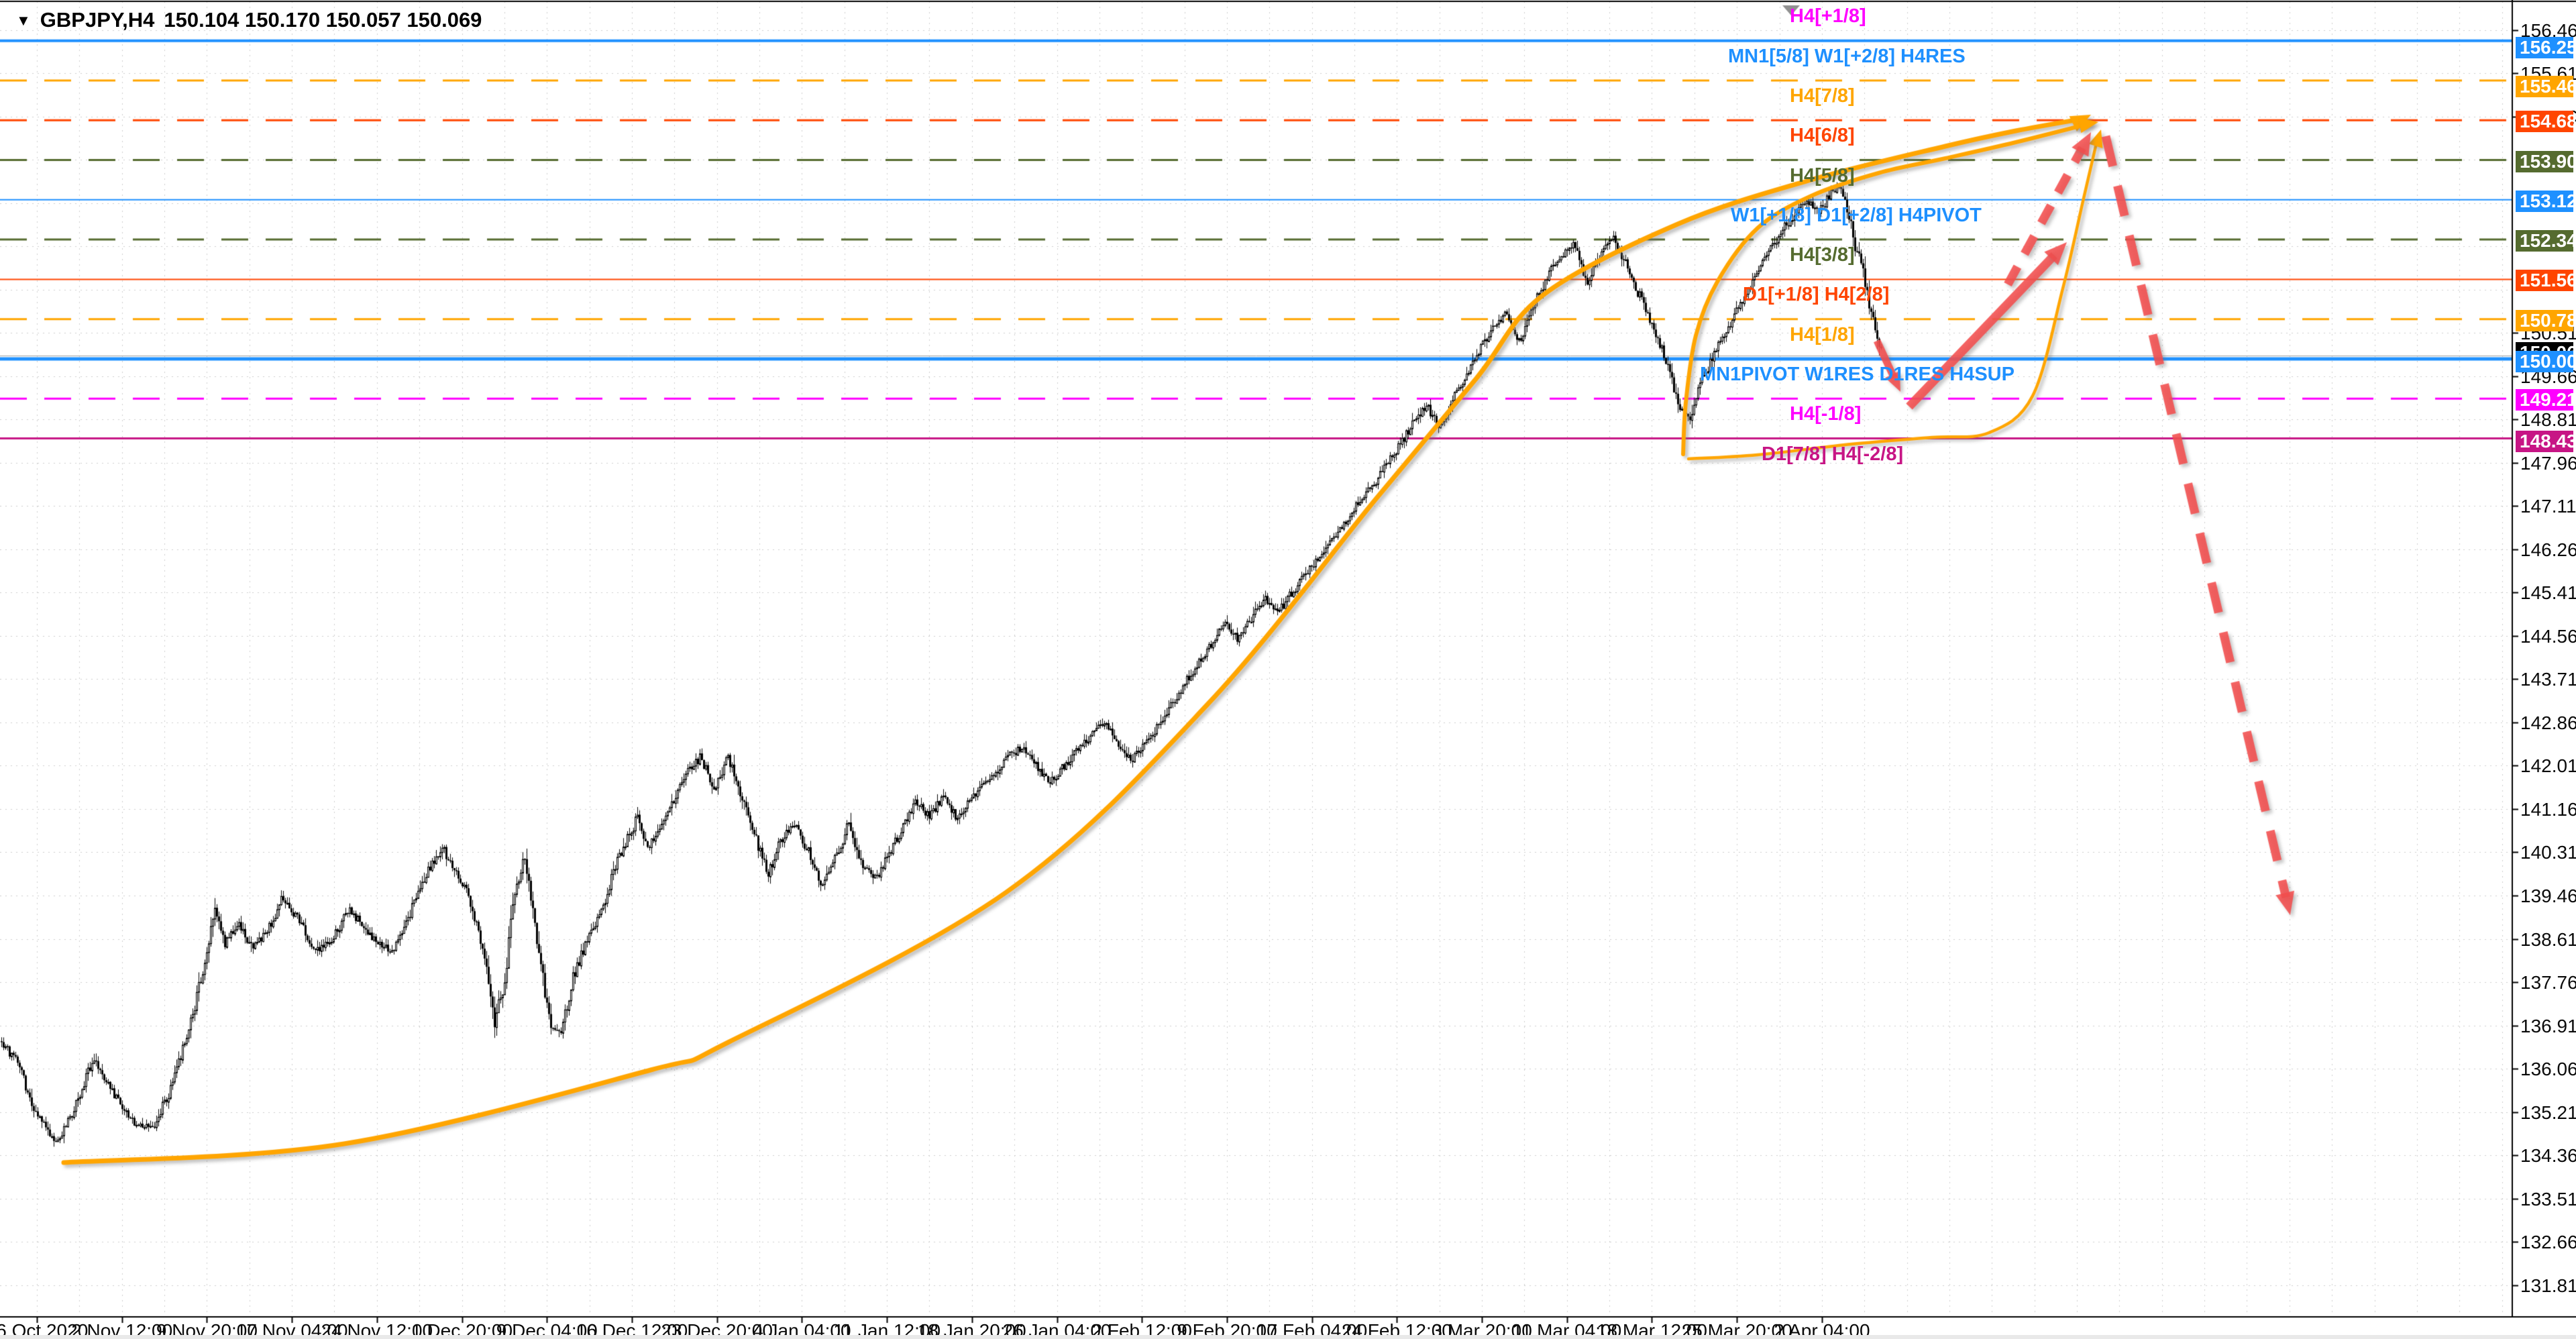 Image resolution: width=2576 pixels, height=1339 pixels. What do you see at coordinates (1833, 454) in the screenshot?
I see `level-label: D1[7/8] H4[-2/8]` at bounding box center [1833, 454].